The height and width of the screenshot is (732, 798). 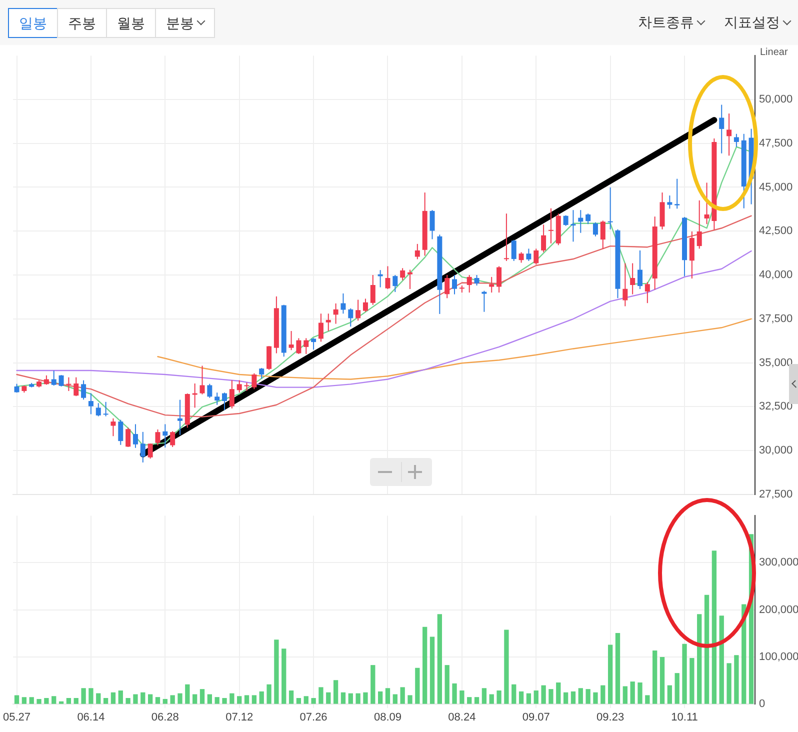 What do you see at coordinates (778, 562) in the screenshot?
I see `y-tick-label: 300,000` at bounding box center [778, 562].